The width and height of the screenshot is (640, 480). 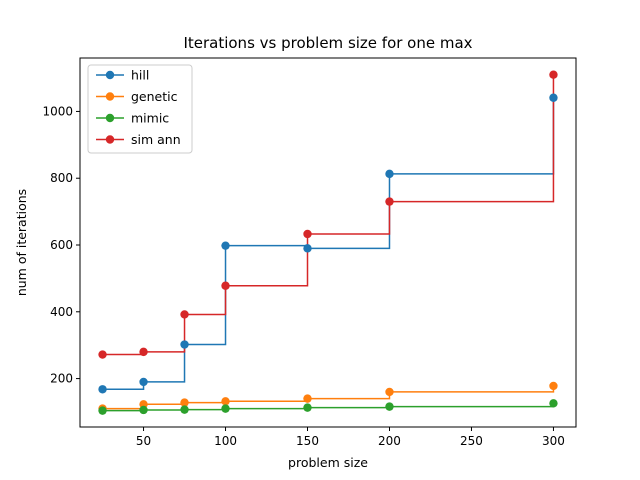 What do you see at coordinates (143, 441) in the screenshot?
I see `x-tick-label: 50` at bounding box center [143, 441].